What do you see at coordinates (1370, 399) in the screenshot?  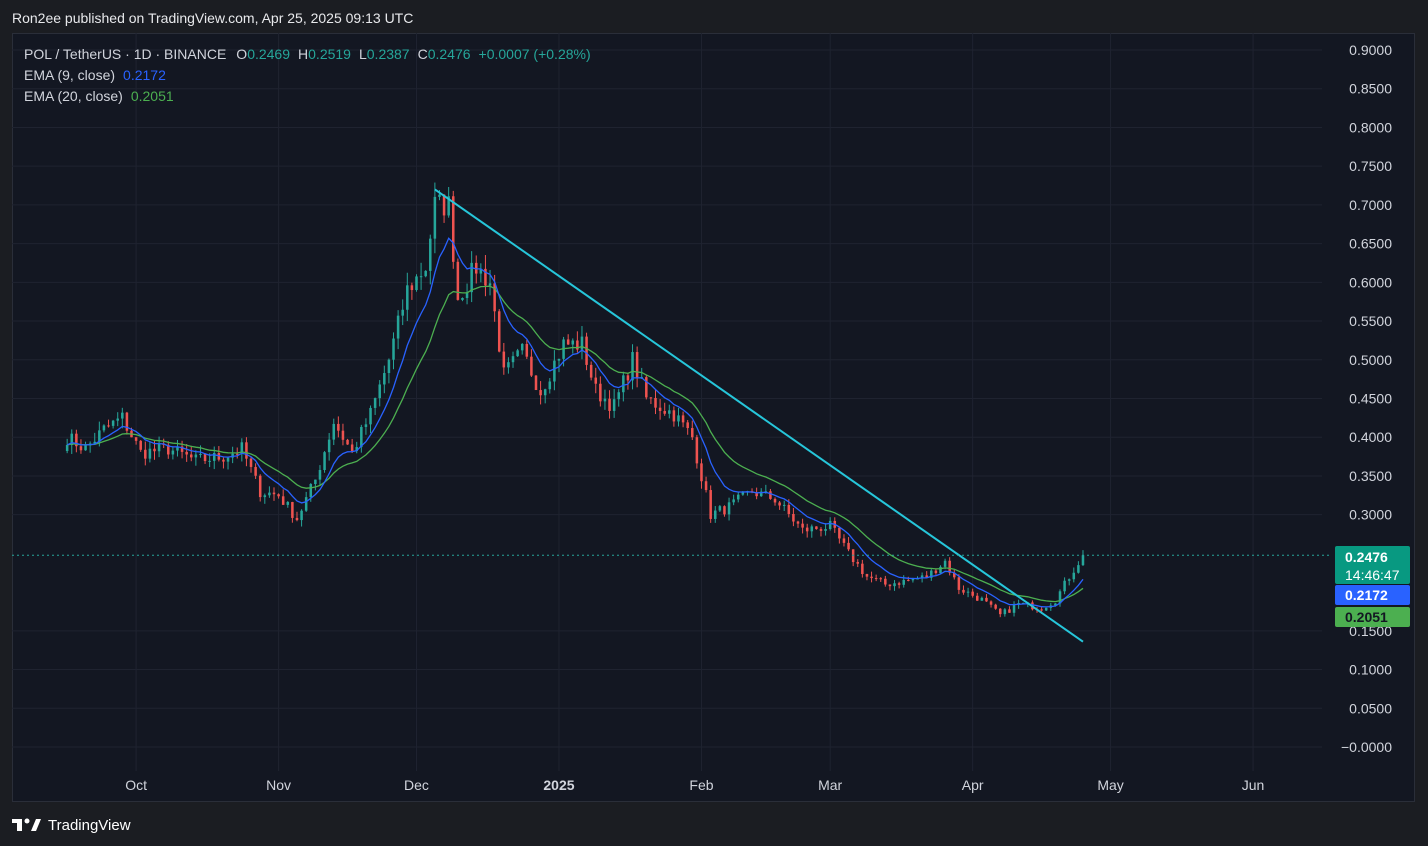 I see `y-tick-label: 0.4500` at bounding box center [1370, 399].